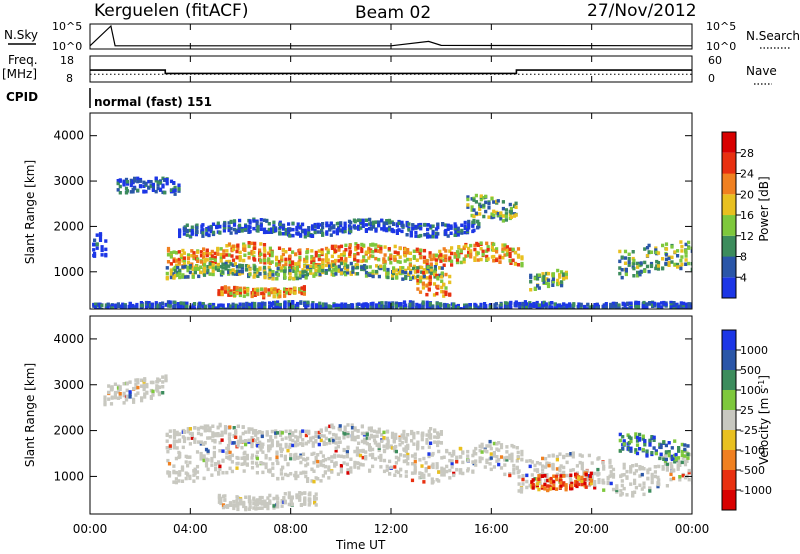 The height and width of the screenshot is (554, 800). Describe the element at coordinates (747, 194) in the screenshot. I see `colorbar-tick-label: 20` at that location.